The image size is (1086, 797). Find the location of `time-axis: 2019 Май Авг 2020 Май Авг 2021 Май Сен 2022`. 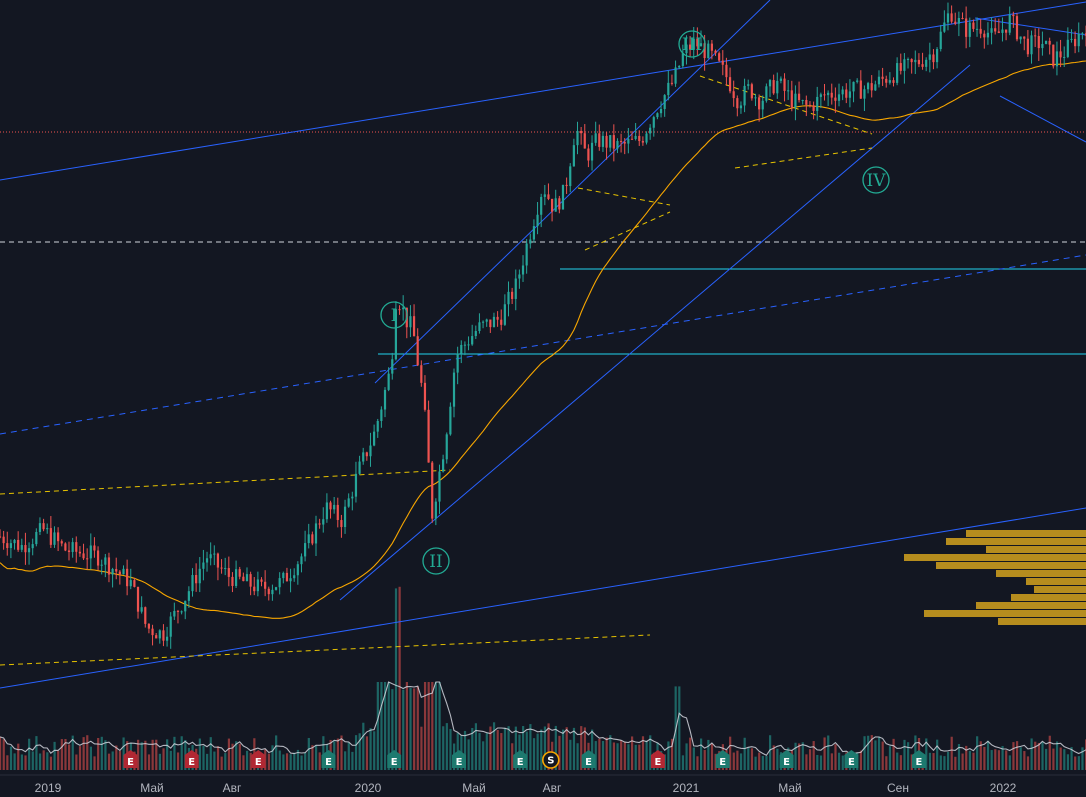

time-axis: 2019 Май Авг 2020 Май Авг 2021 Май Сен 2022 is located at coordinates (543, 784).